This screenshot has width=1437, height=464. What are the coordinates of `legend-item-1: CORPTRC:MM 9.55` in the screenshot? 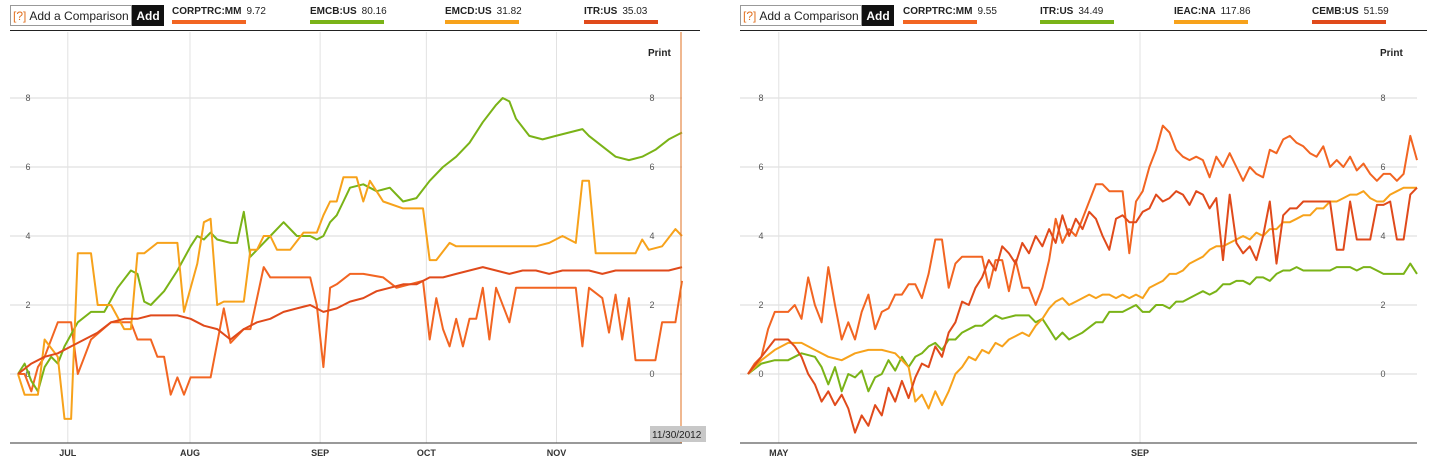 It's located at (950, 11).